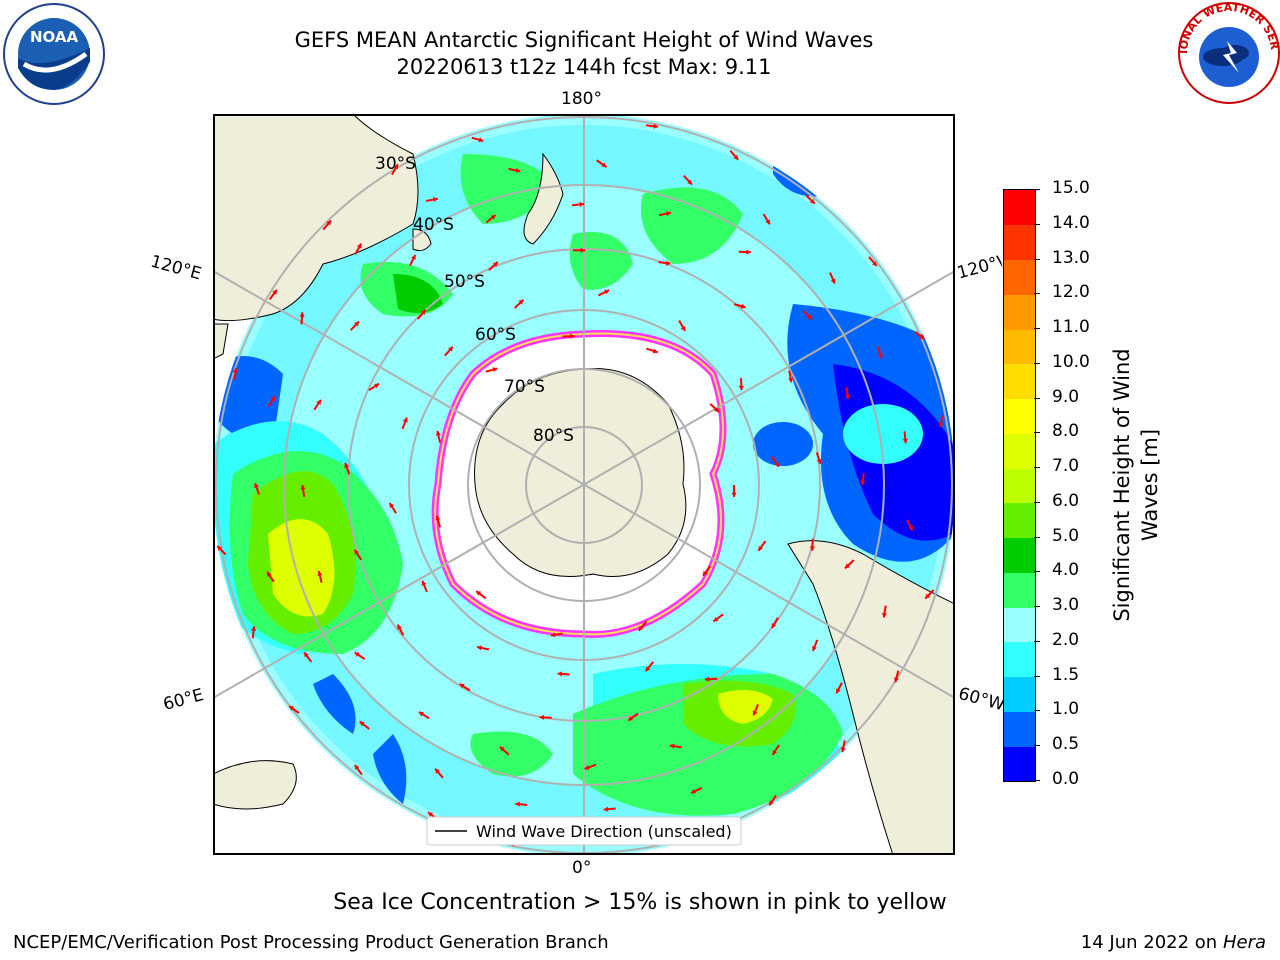  What do you see at coordinates (553, 436) in the screenshot?
I see `lat-label-80s: 80°S` at bounding box center [553, 436].